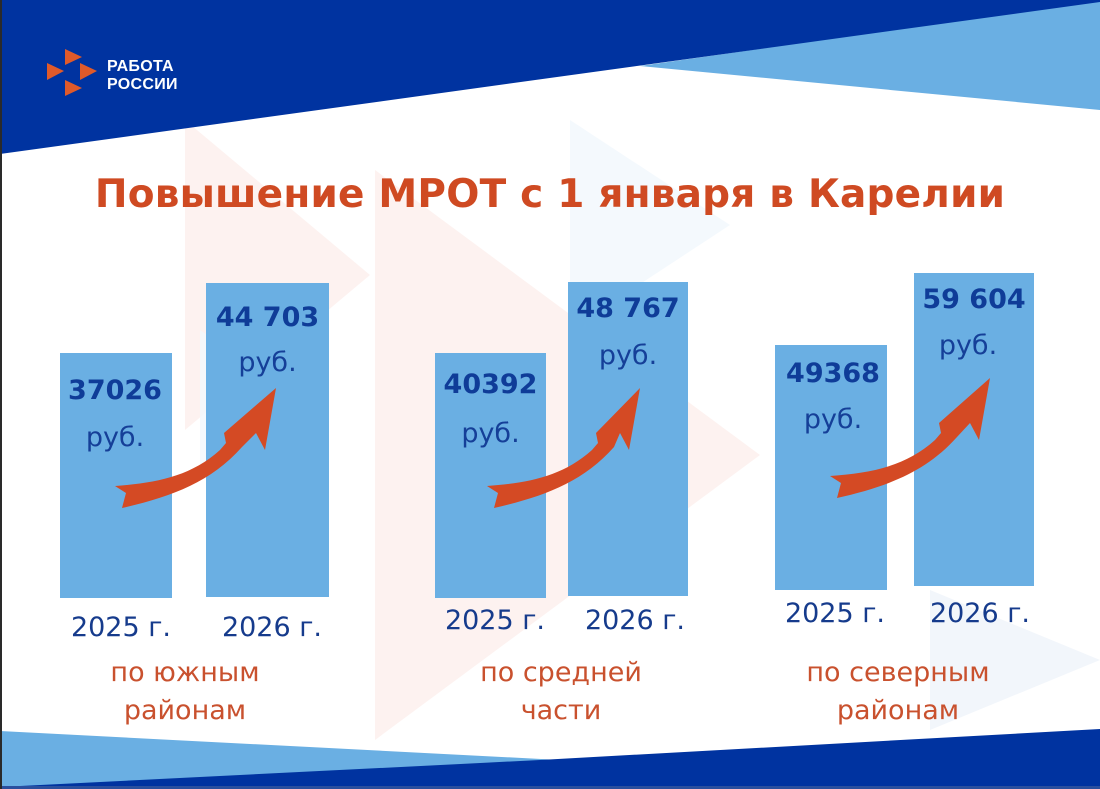  What do you see at coordinates (490, 433) in the screenshot?
I see `unit-middle-2025: руб.` at bounding box center [490, 433].